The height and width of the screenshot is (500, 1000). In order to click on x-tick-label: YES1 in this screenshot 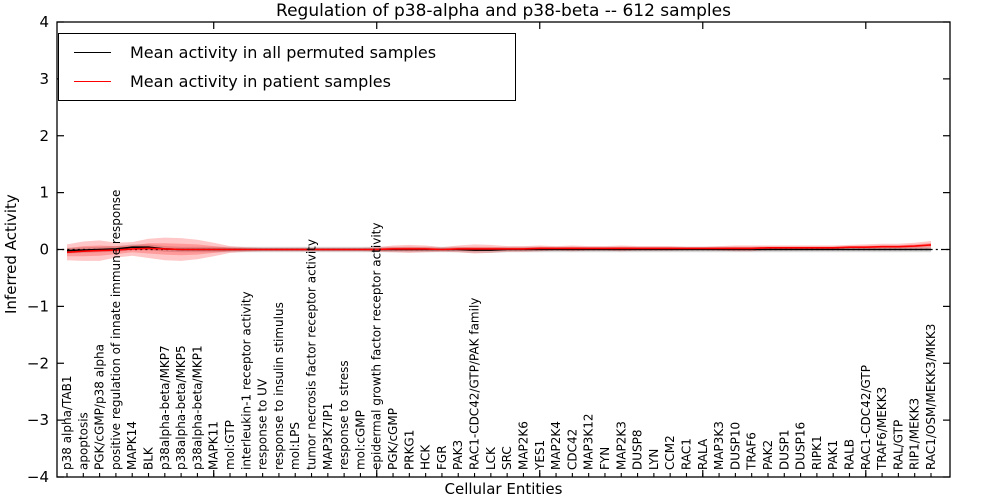, I will do `click(540, 455)`.